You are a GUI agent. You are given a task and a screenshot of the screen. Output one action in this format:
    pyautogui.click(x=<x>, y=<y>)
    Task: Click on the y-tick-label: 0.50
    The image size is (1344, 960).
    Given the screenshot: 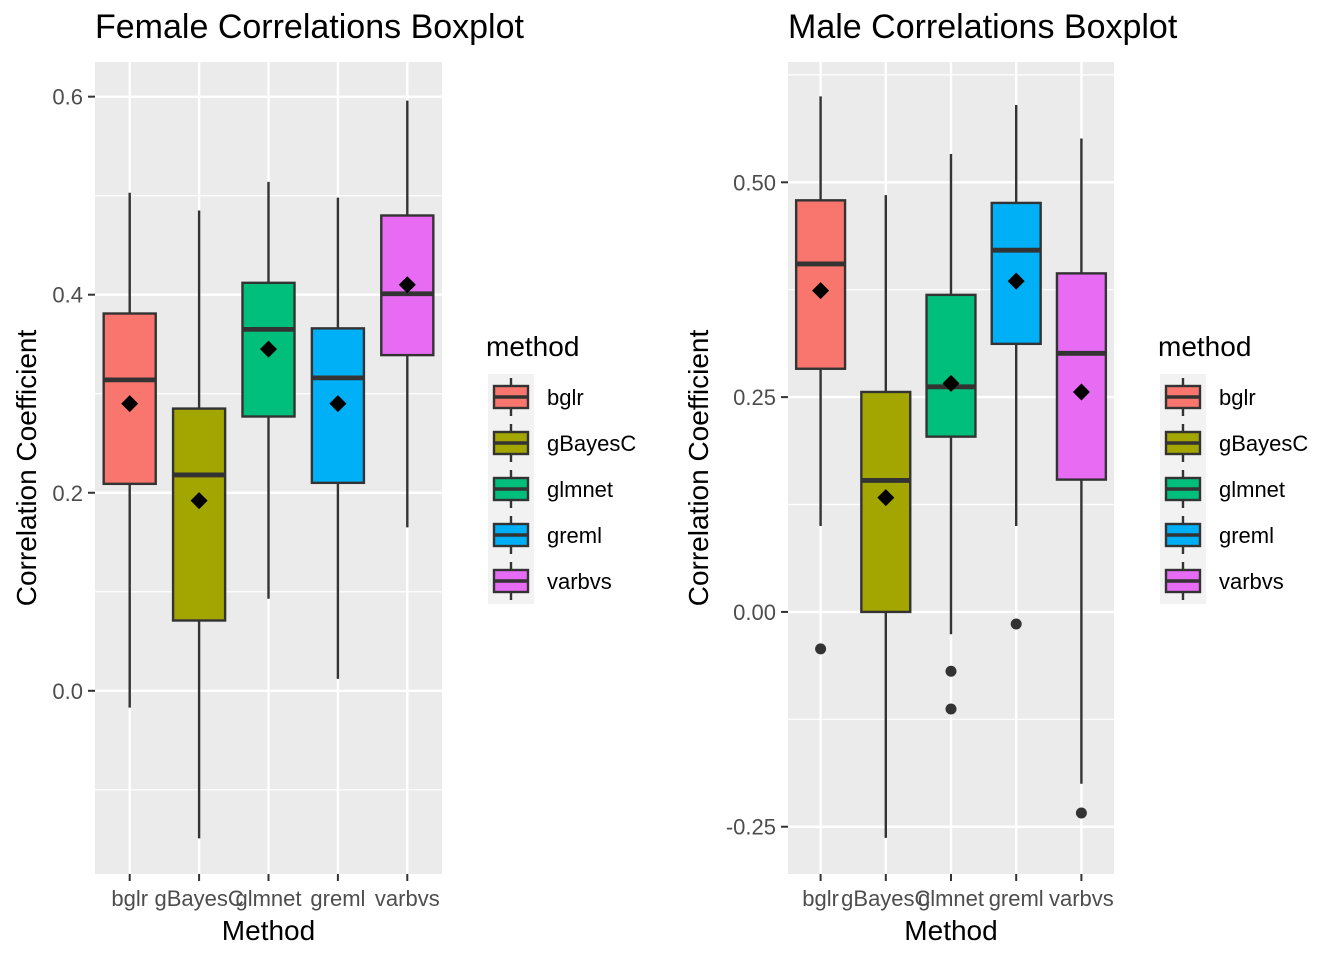 What is the action you would take?
    pyautogui.click(x=754, y=182)
    